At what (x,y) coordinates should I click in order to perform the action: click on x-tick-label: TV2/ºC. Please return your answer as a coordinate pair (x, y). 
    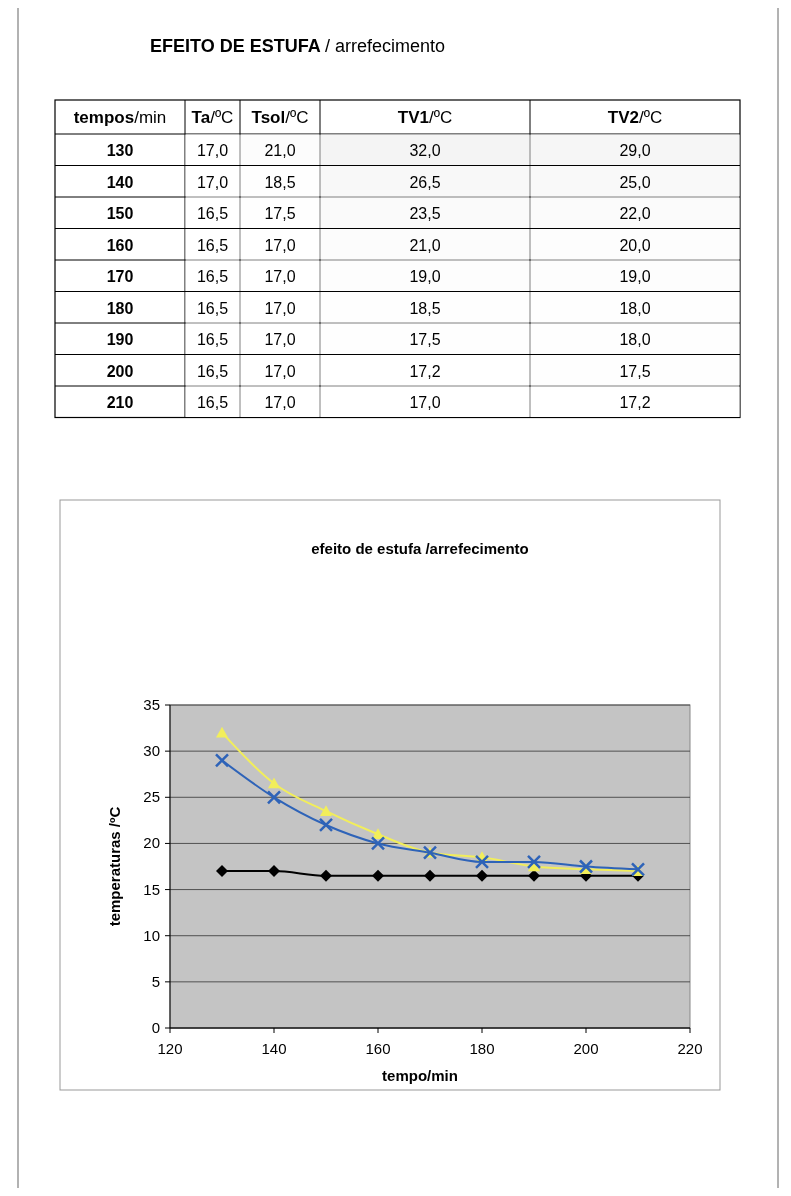
    Looking at the image, I should click on (635, 117).